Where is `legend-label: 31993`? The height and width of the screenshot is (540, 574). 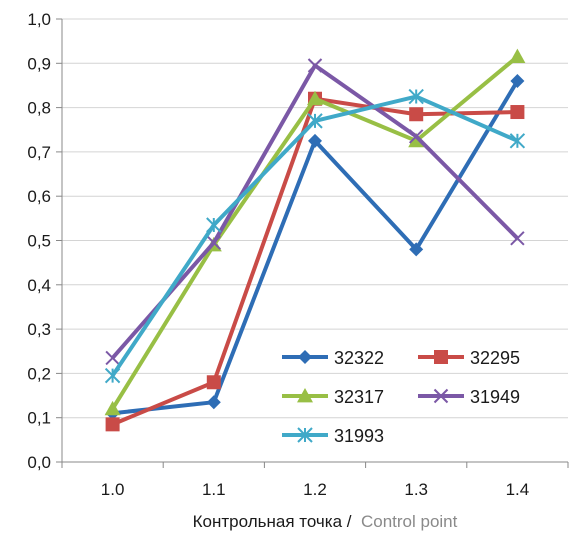 legend-label: 31993 is located at coordinates (359, 436).